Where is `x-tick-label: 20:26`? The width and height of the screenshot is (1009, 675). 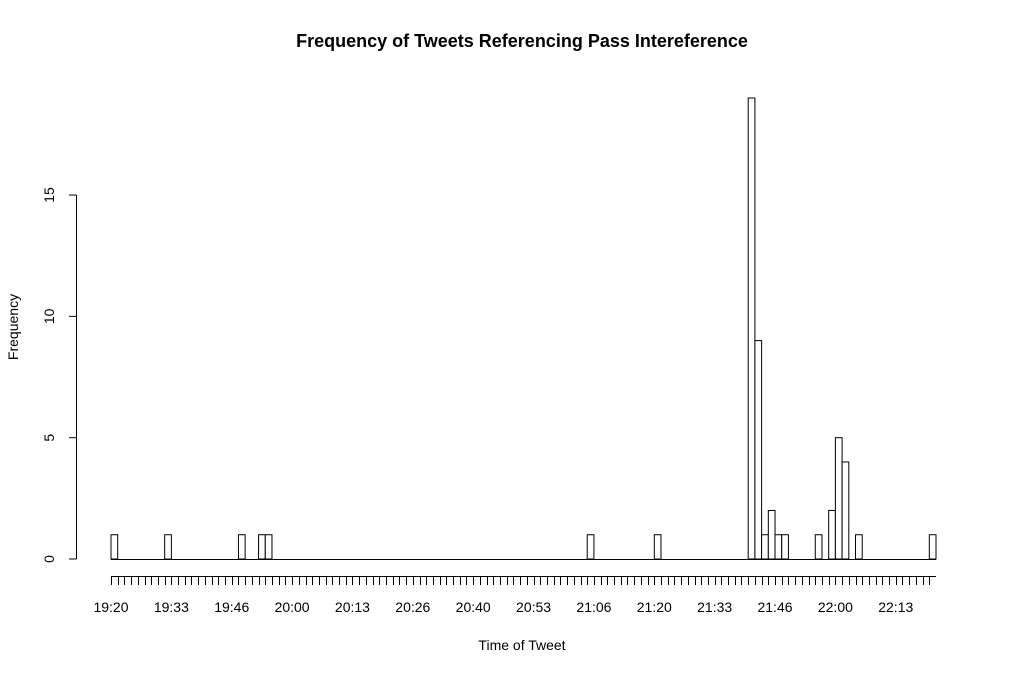 x-tick-label: 20:26 is located at coordinates (412, 607).